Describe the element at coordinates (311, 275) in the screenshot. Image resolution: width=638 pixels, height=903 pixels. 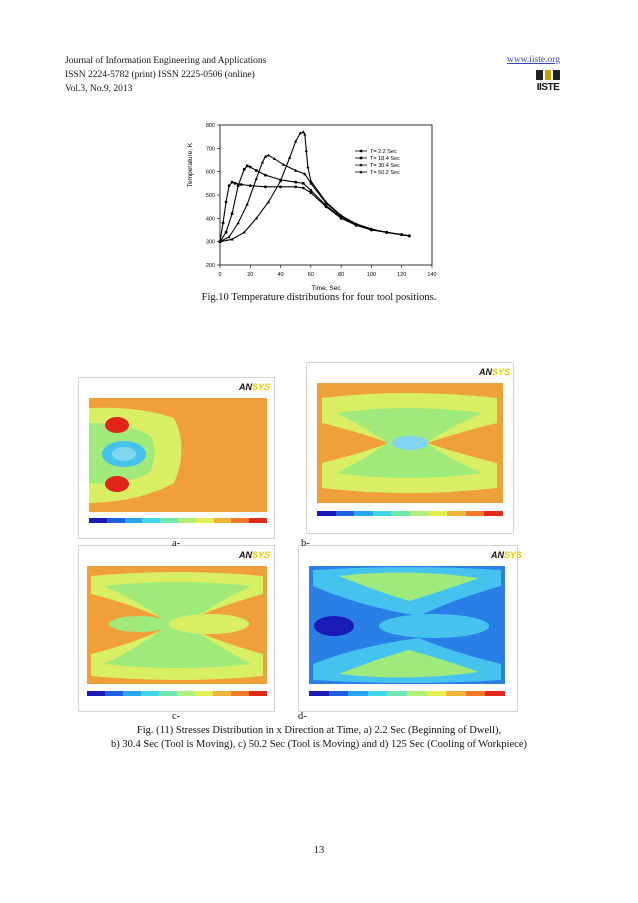
I see `x-tick-label: 60` at that location.